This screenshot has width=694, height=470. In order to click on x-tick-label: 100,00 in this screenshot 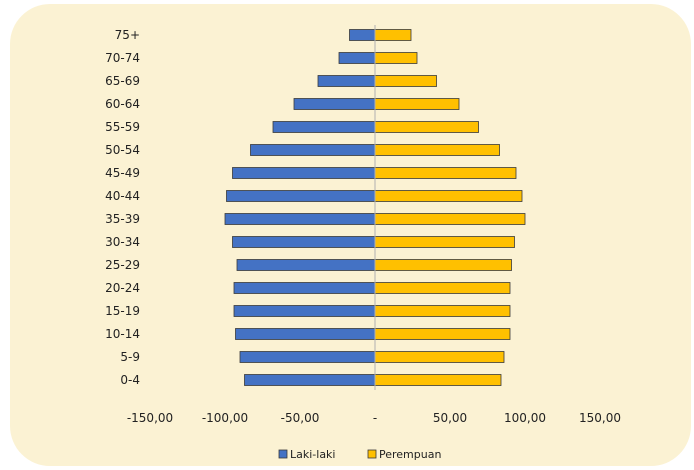, I will do `click(525, 418)`.